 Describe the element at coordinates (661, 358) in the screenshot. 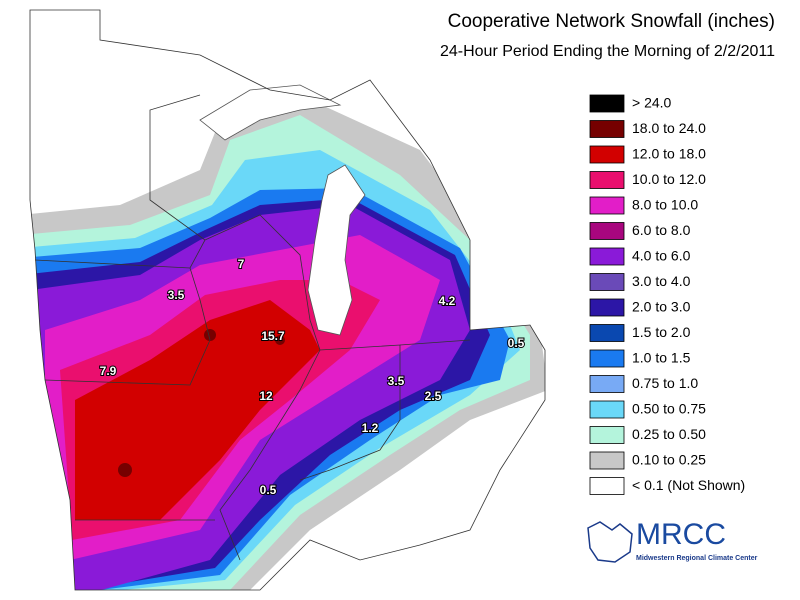

I see `legend-label: 1.0 to 1.5` at that location.